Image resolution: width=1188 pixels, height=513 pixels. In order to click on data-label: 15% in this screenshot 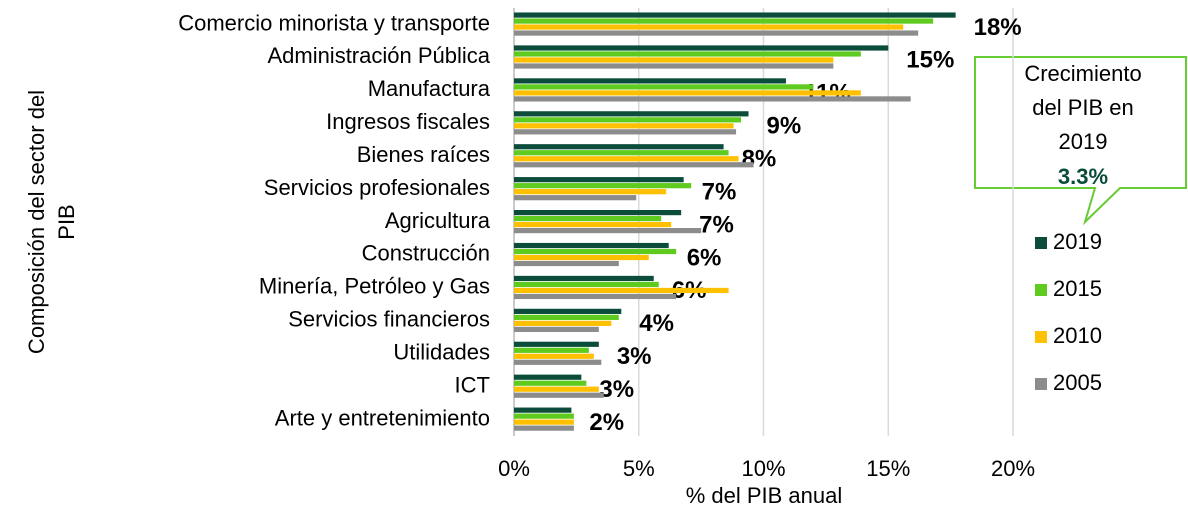, I will do `click(930, 60)`.